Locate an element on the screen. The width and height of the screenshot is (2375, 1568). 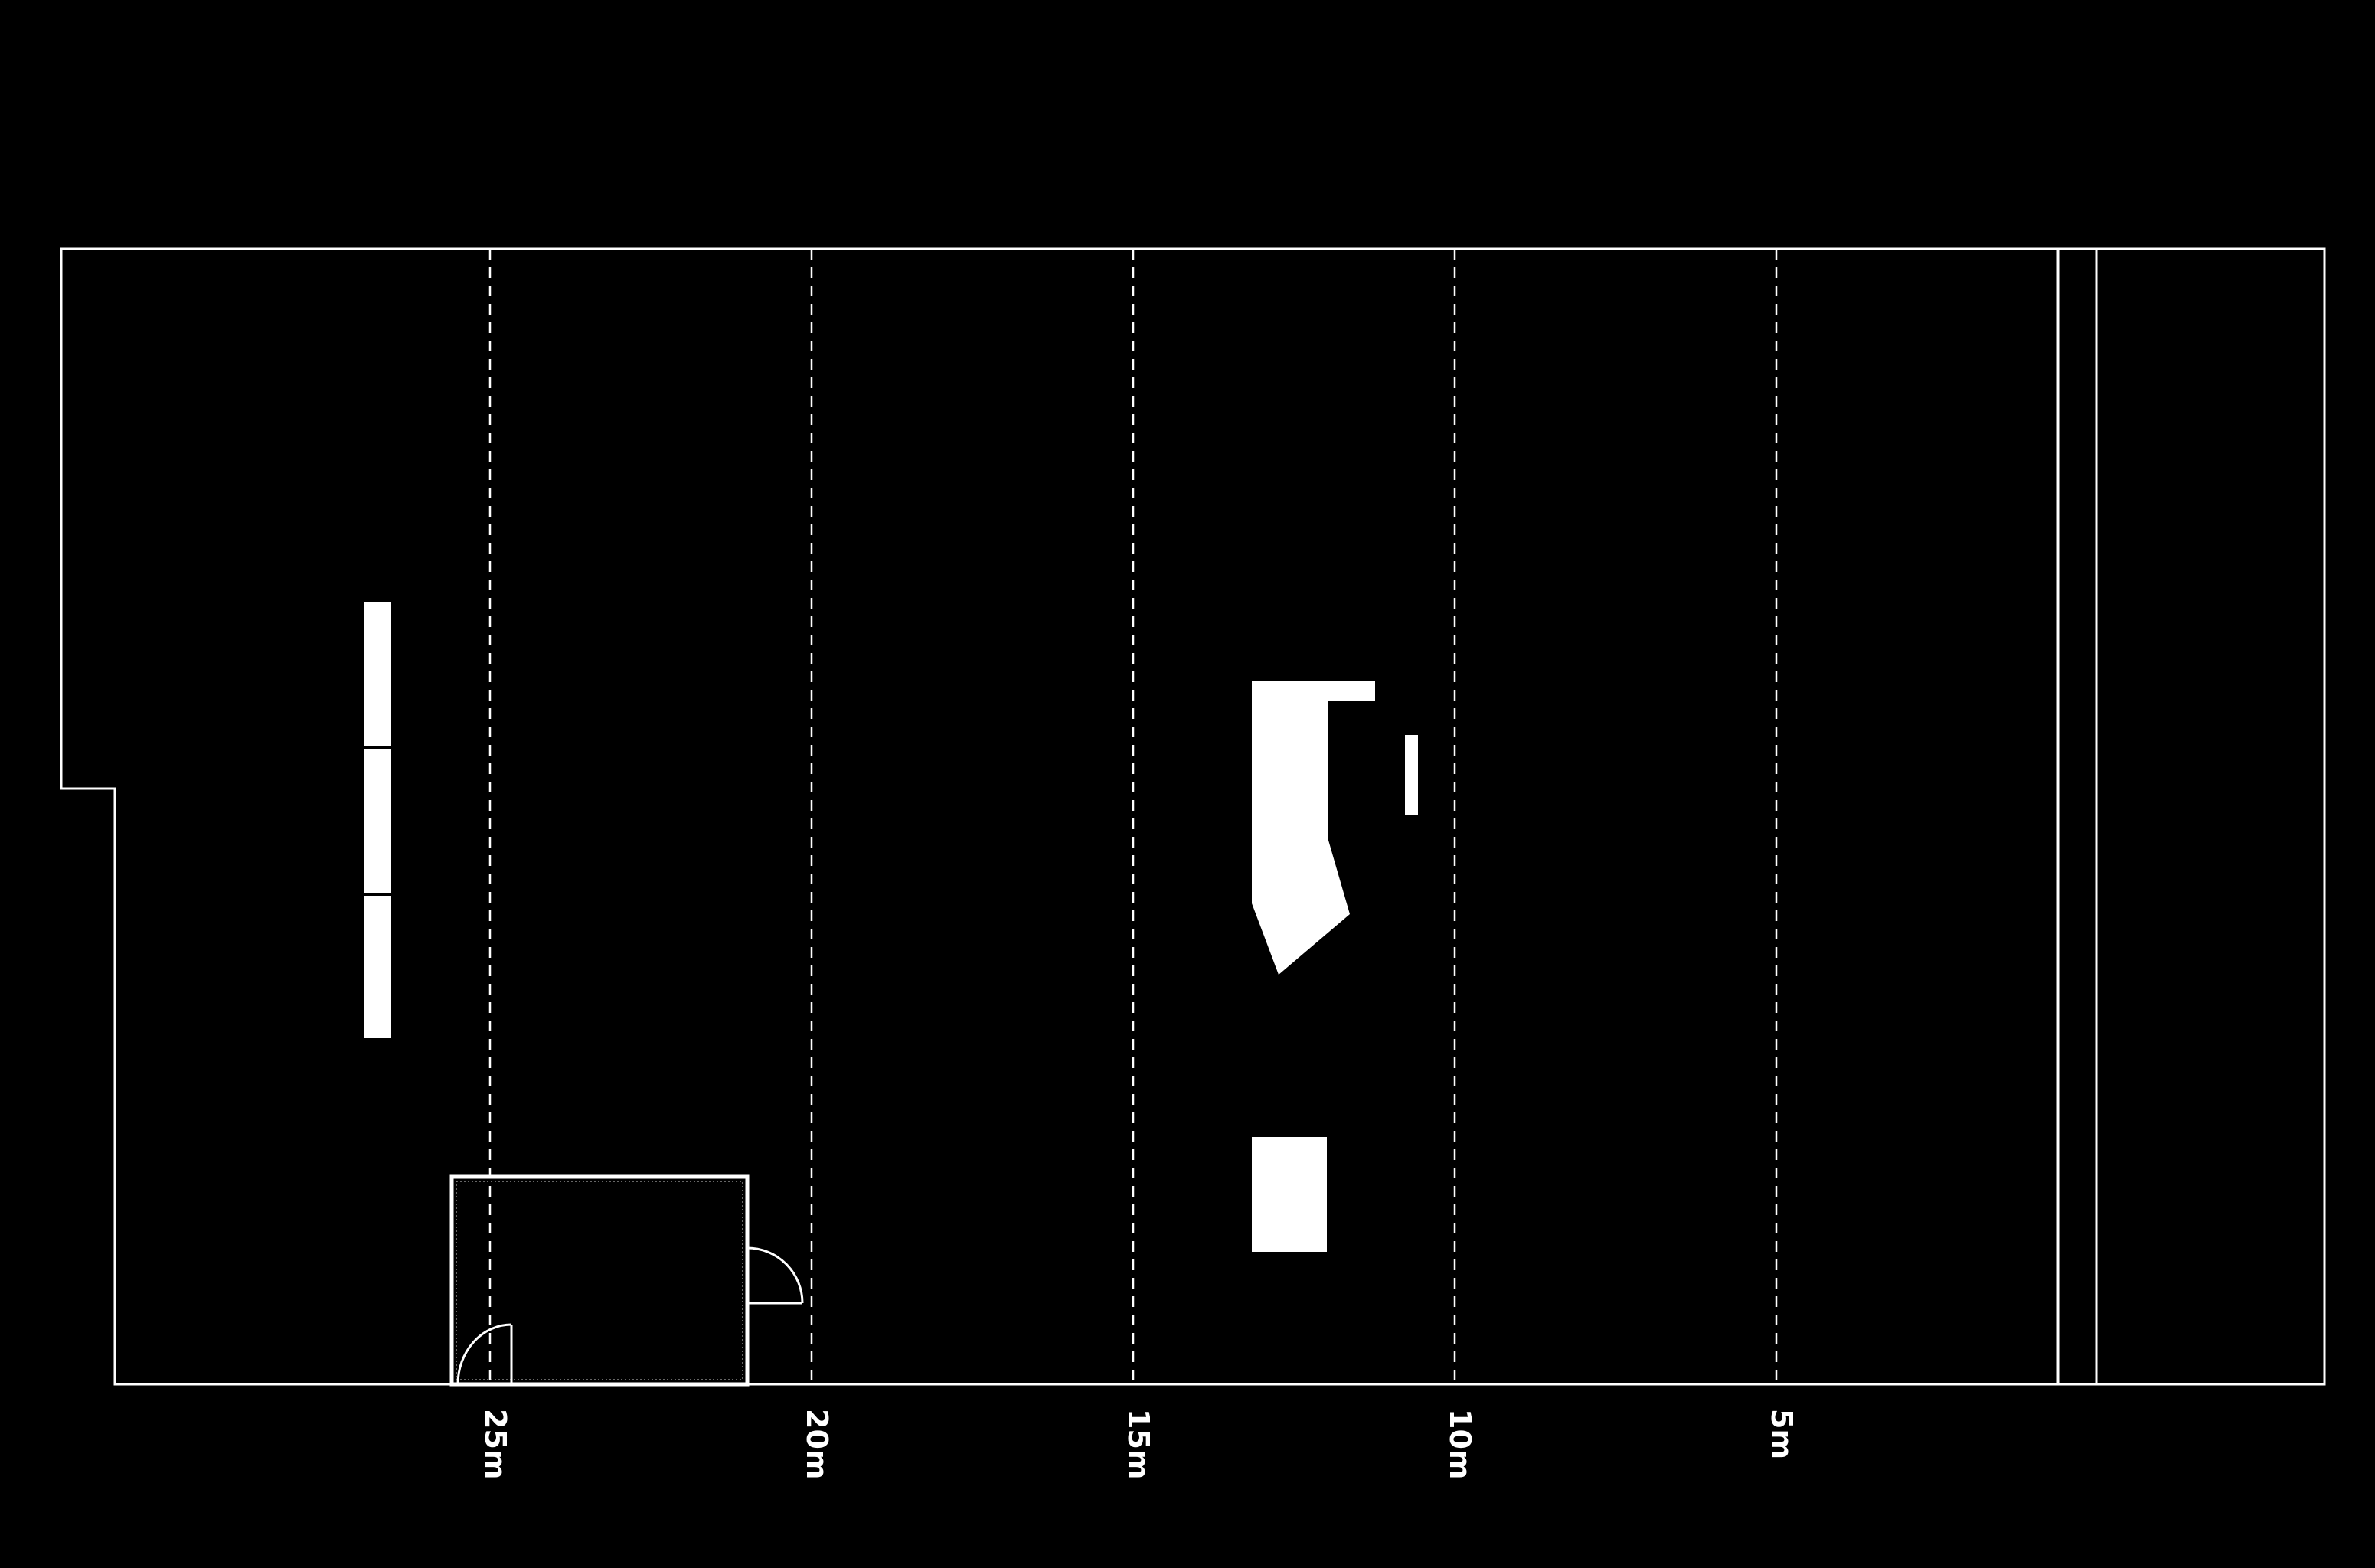
counter-desk is located at coordinates (1313, 828).